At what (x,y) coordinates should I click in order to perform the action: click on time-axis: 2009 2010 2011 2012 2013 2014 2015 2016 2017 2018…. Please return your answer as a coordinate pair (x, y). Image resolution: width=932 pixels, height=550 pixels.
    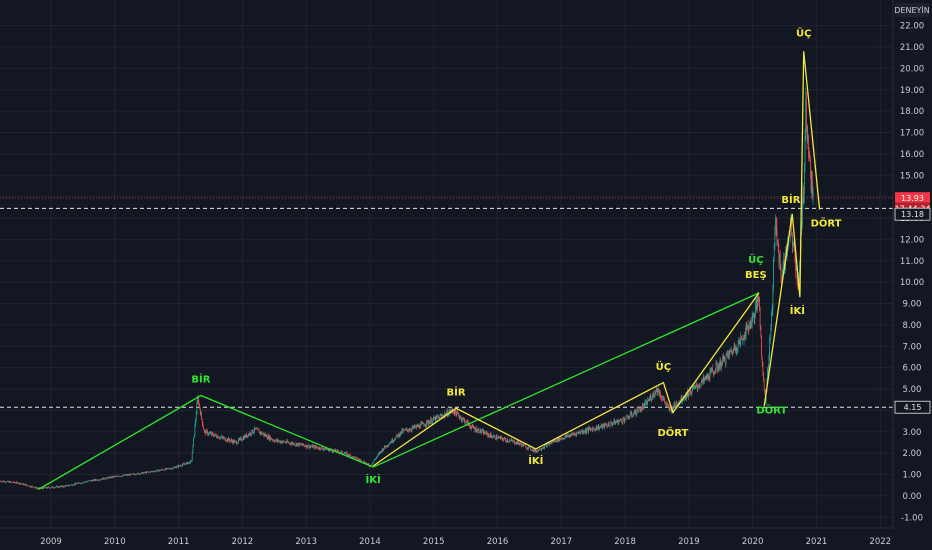
    Looking at the image, I should click on (465, 542).